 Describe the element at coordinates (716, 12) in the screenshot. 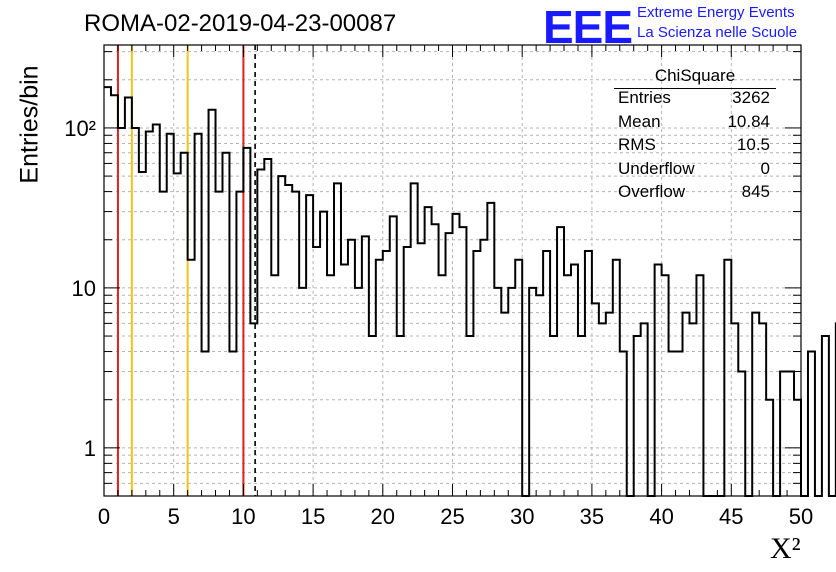

I see `logo-line-1: Extreme Energy Events` at that location.